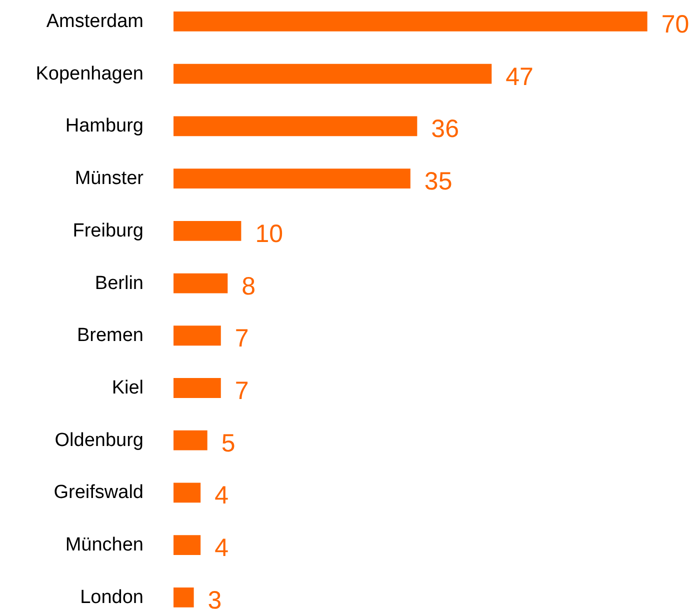 The width and height of the screenshot is (698, 609). I want to click on data-label: 70, so click(675, 24).